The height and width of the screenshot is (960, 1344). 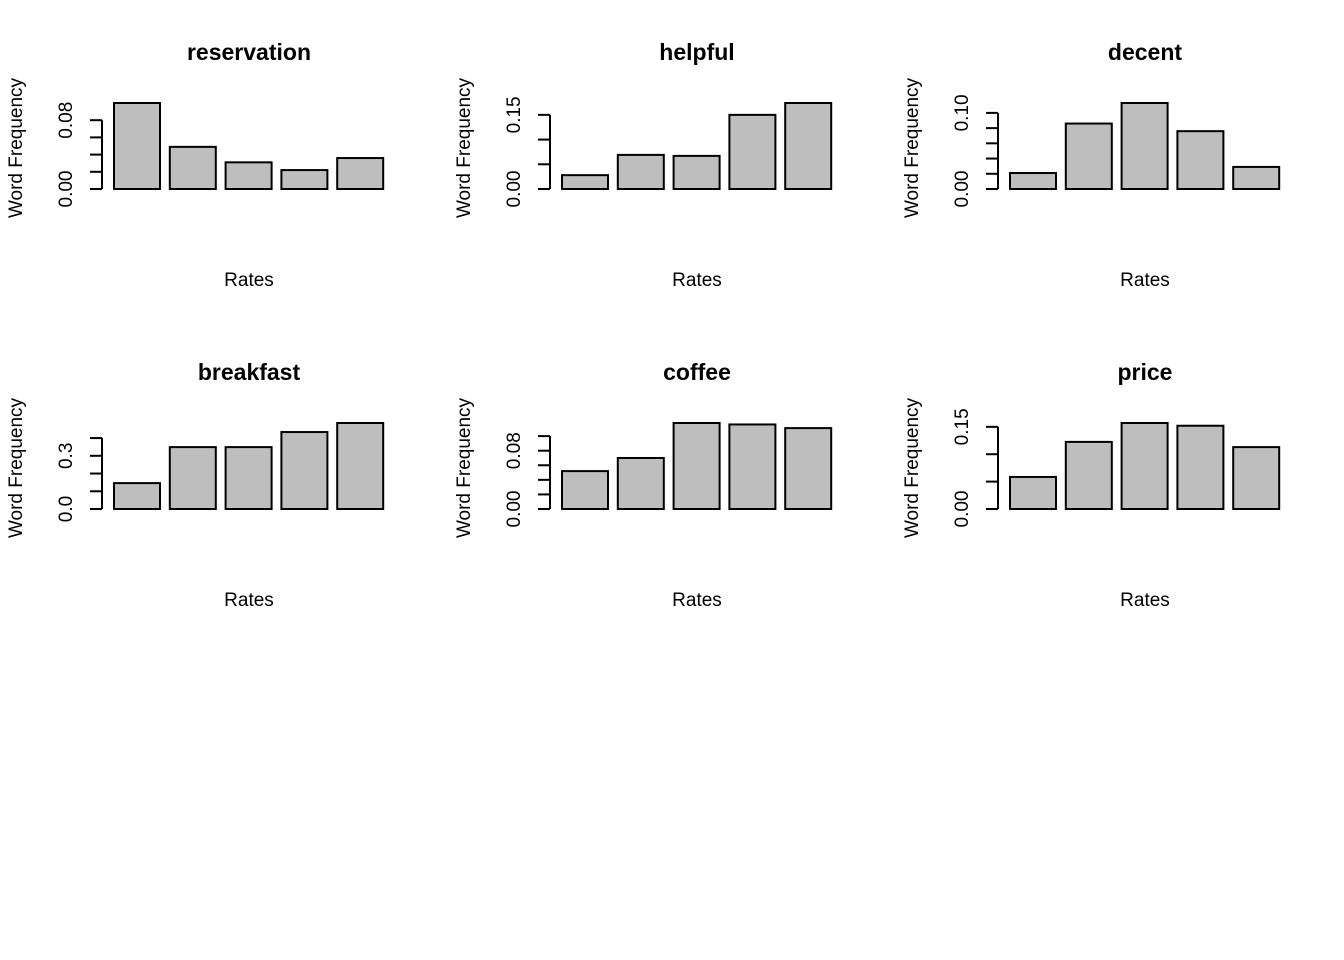 What do you see at coordinates (1145, 372) in the screenshot?
I see `chart-title: price` at bounding box center [1145, 372].